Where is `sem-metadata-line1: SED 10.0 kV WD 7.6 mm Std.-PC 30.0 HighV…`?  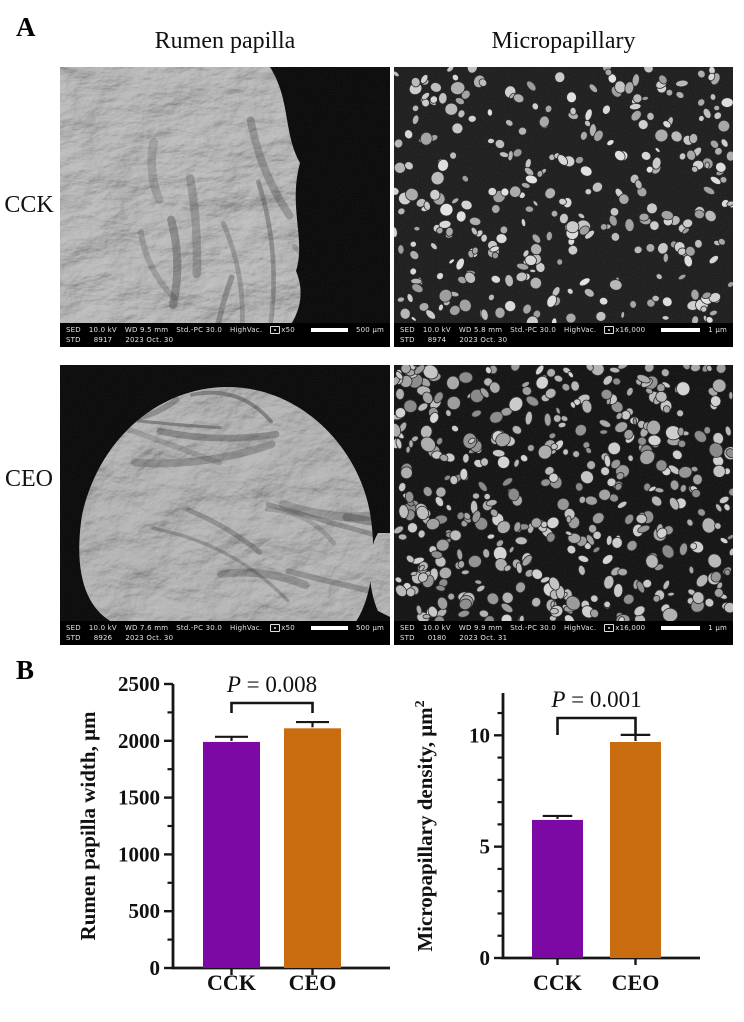 sem-metadata-line1: SED 10.0 kV WD 7.6 mm Std.-PC 30.0 HighV… is located at coordinates (225, 628).